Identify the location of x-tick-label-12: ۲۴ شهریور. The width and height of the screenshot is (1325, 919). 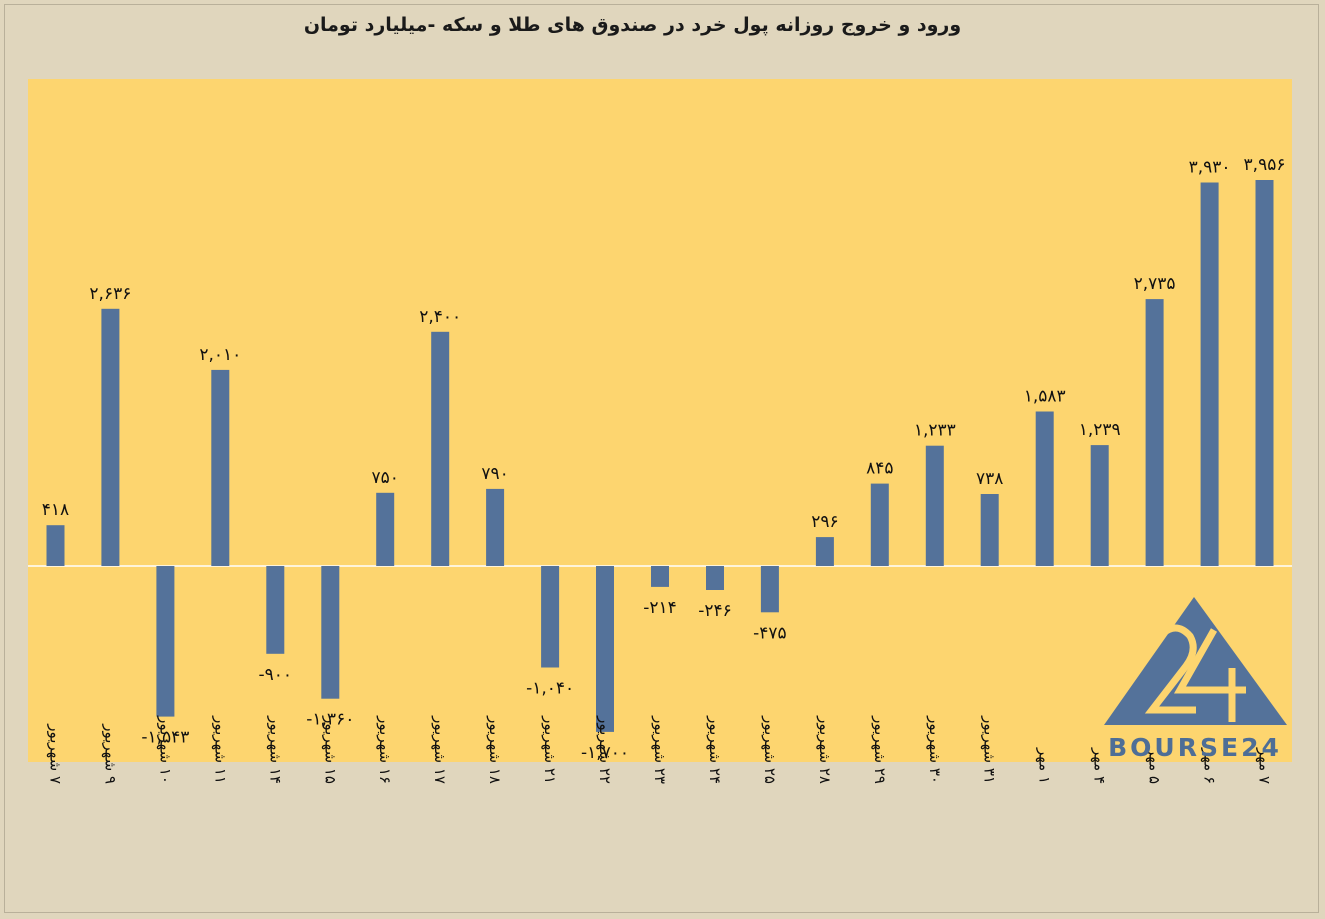
(715, 749).